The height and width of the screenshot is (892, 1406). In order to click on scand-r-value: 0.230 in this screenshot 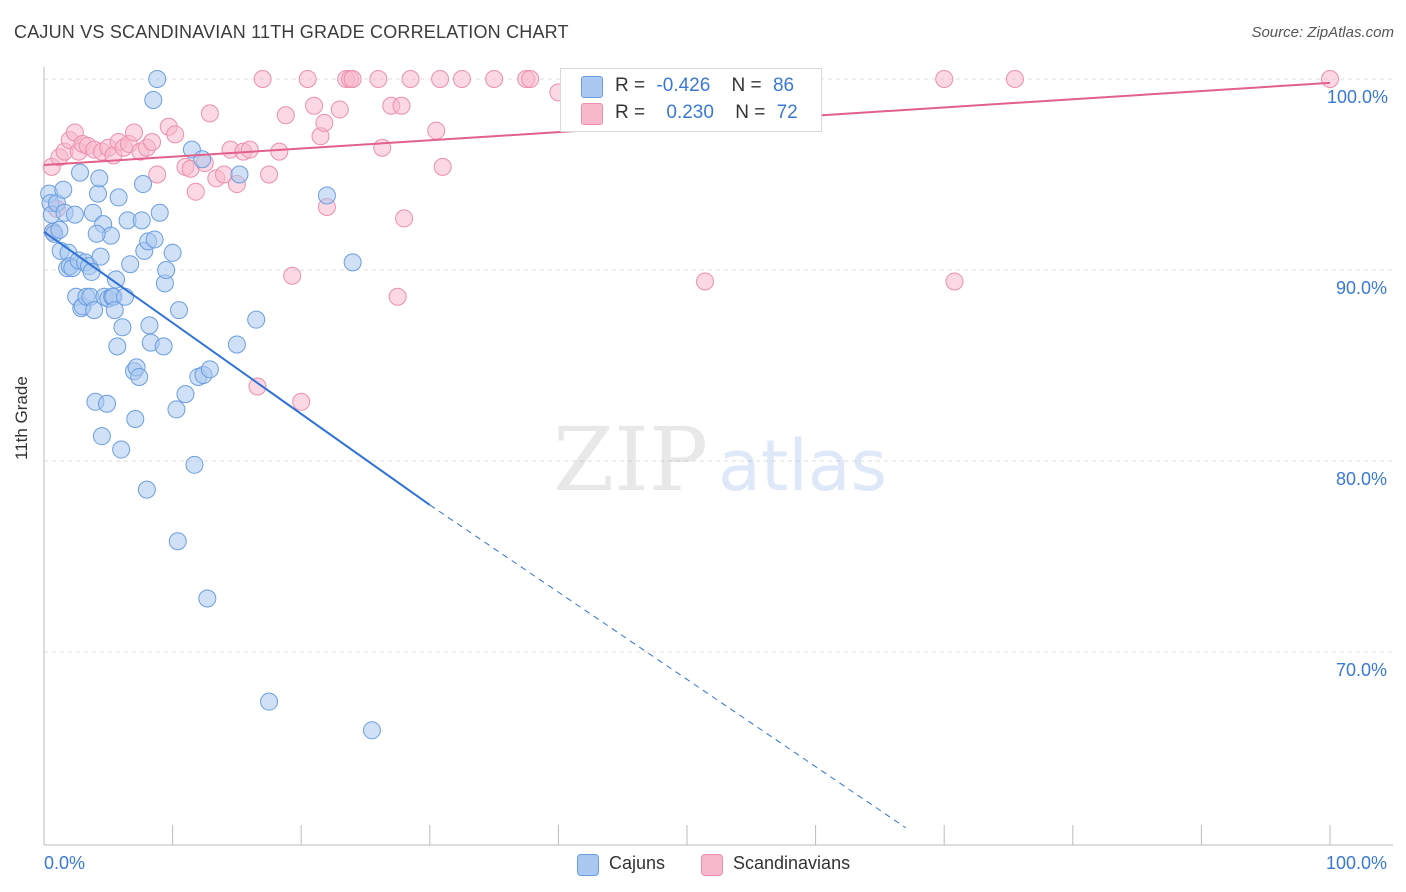, I will do `click(690, 112)`.